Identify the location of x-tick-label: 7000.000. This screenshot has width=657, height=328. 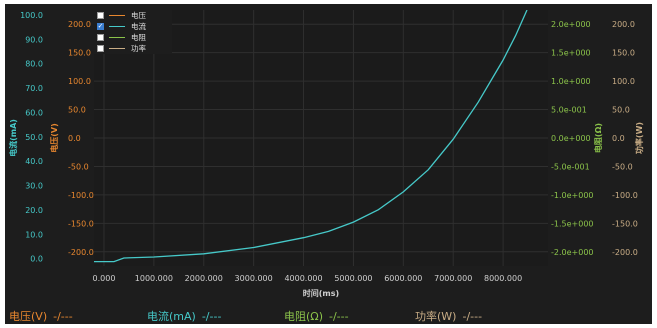
(453, 278).